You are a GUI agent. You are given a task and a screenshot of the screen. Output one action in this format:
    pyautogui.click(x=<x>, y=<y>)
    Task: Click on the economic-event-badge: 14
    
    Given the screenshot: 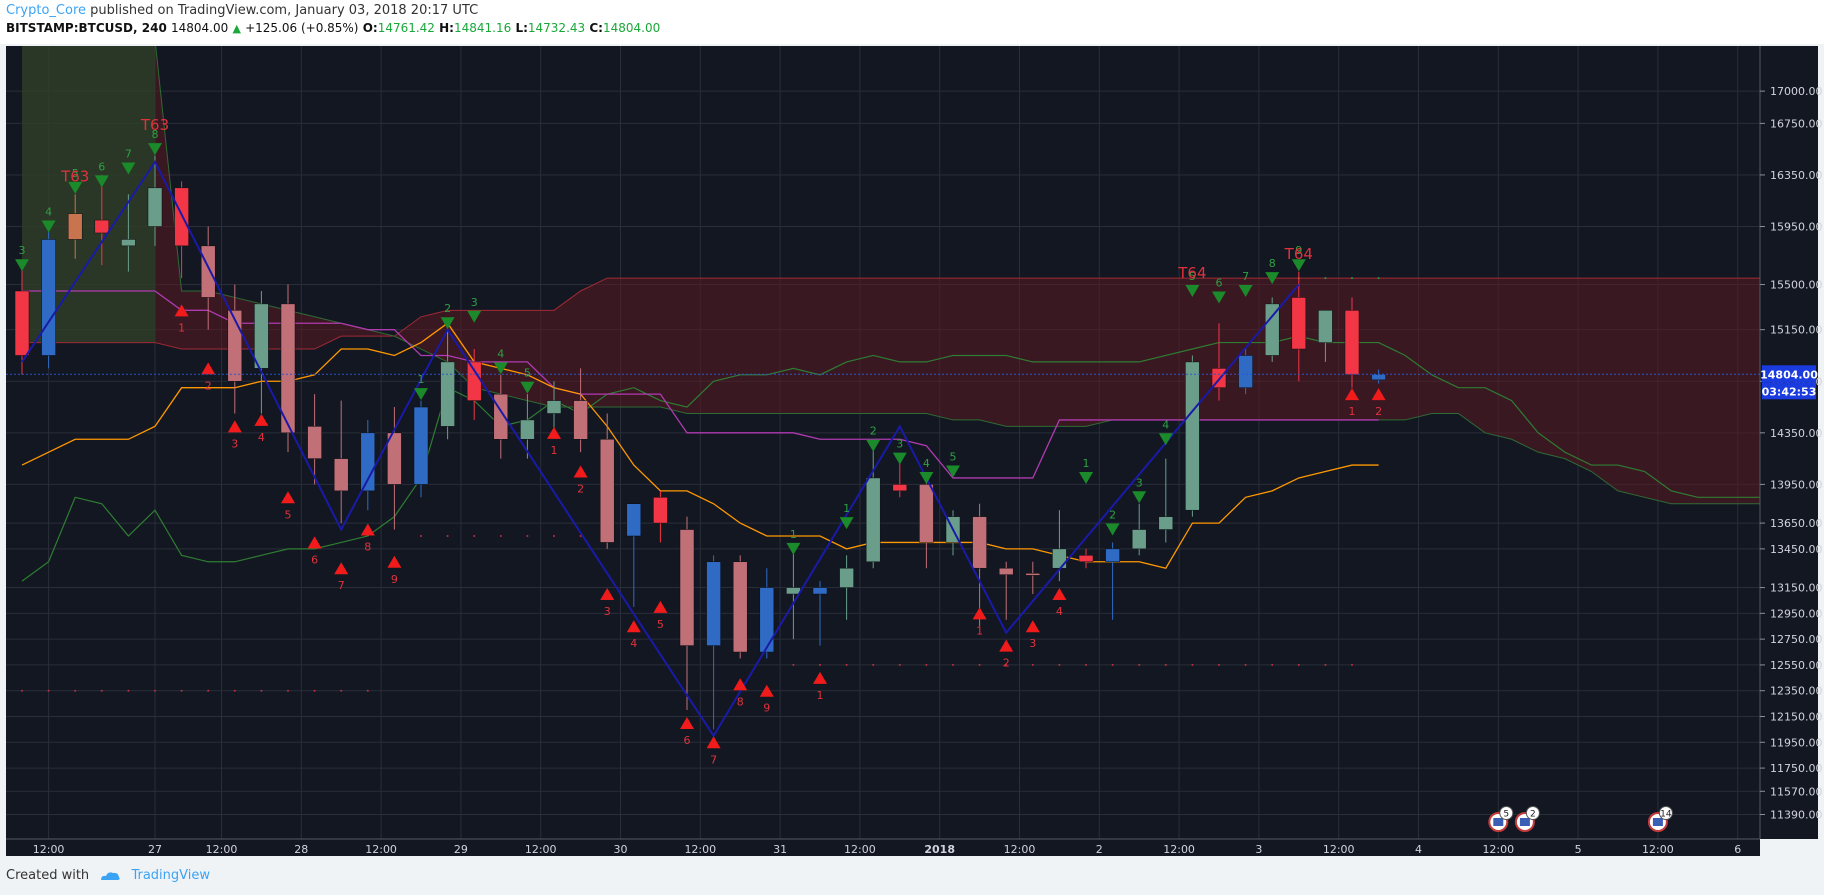 What is the action you would take?
    pyautogui.click(x=1660, y=819)
    